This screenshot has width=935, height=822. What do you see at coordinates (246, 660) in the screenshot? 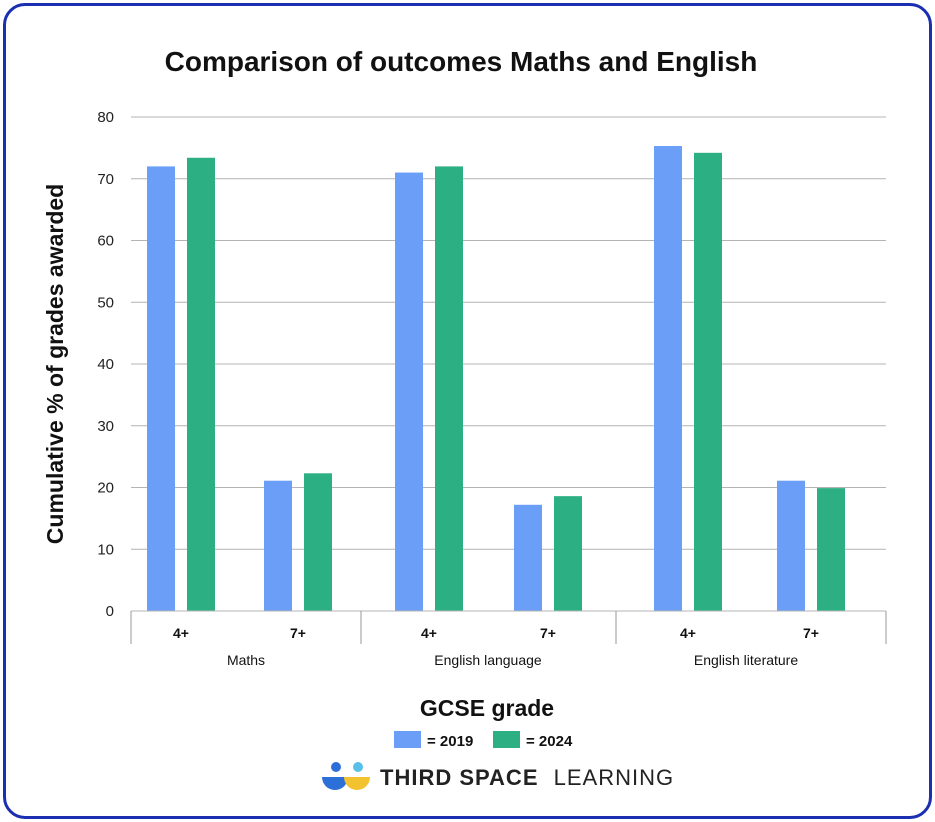
I see `x-group-label: Maths` at bounding box center [246, 660].